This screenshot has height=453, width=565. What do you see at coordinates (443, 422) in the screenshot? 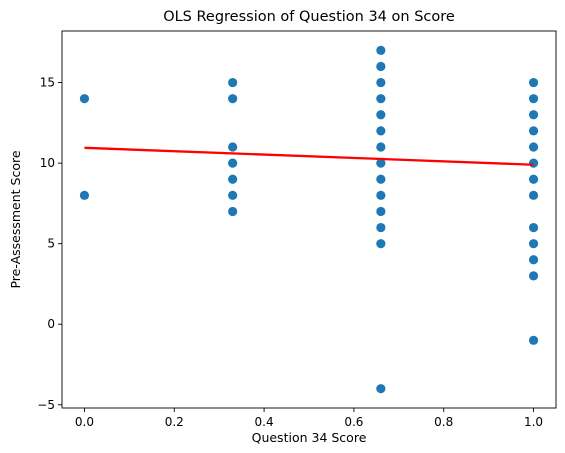
I see `x-tick-label: 0.8` at bounding box center [443, 422].